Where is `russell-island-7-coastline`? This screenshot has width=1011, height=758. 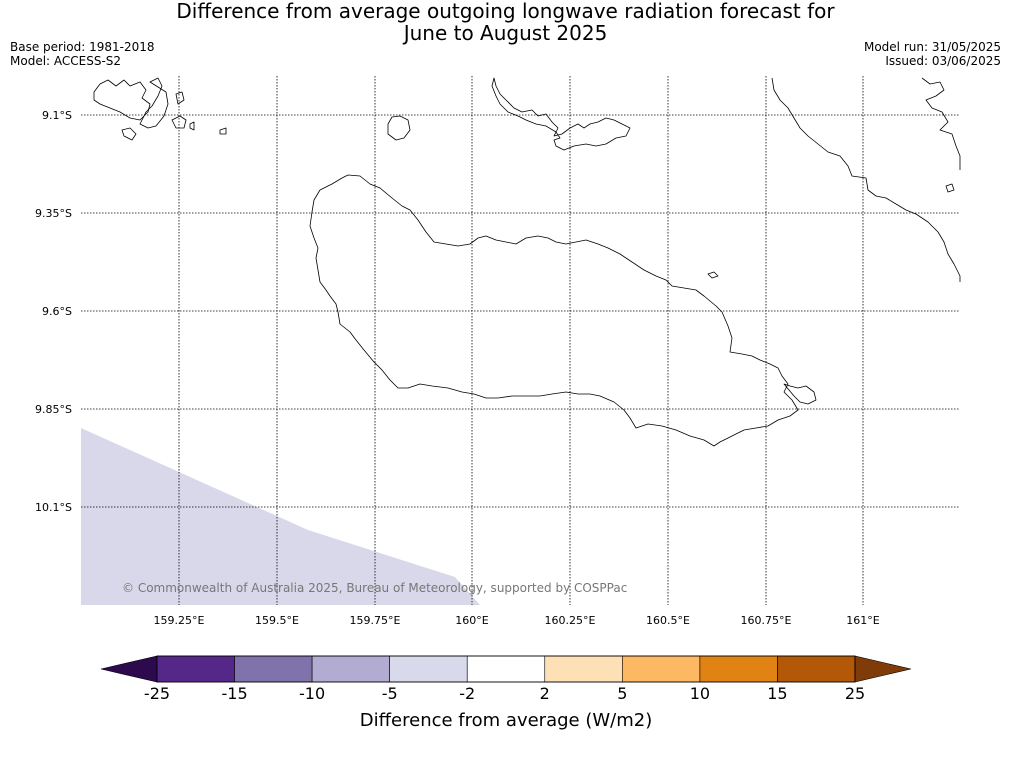 russell-island-7-coastline is located at coordinates (192, 126).